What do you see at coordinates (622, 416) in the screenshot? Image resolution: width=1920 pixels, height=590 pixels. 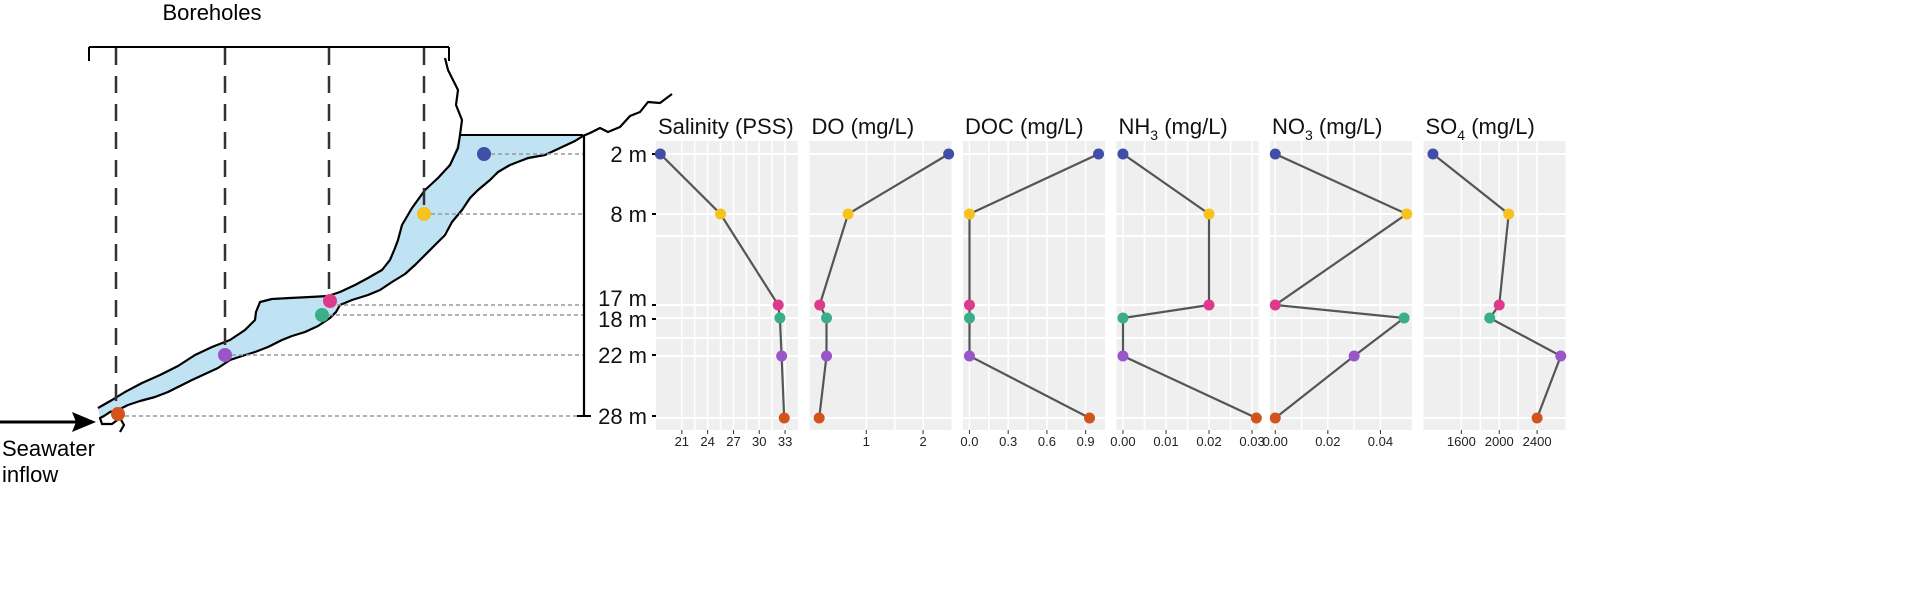 I see `depth-label-28m: 28 m` at bounding box center [622, 416].